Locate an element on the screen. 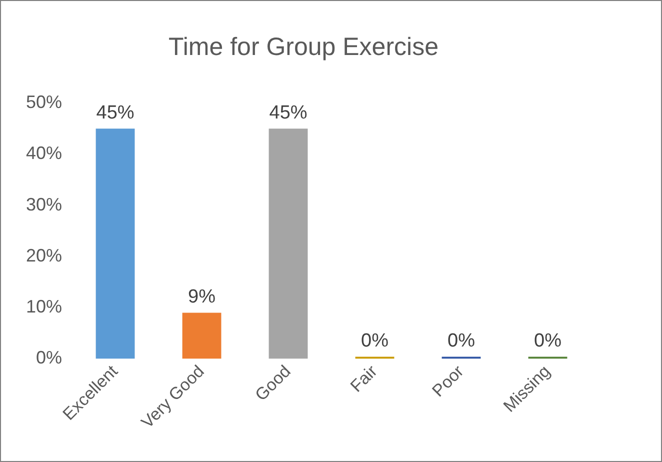  y-tick-label: 40% is located at coordinates (44, 153).